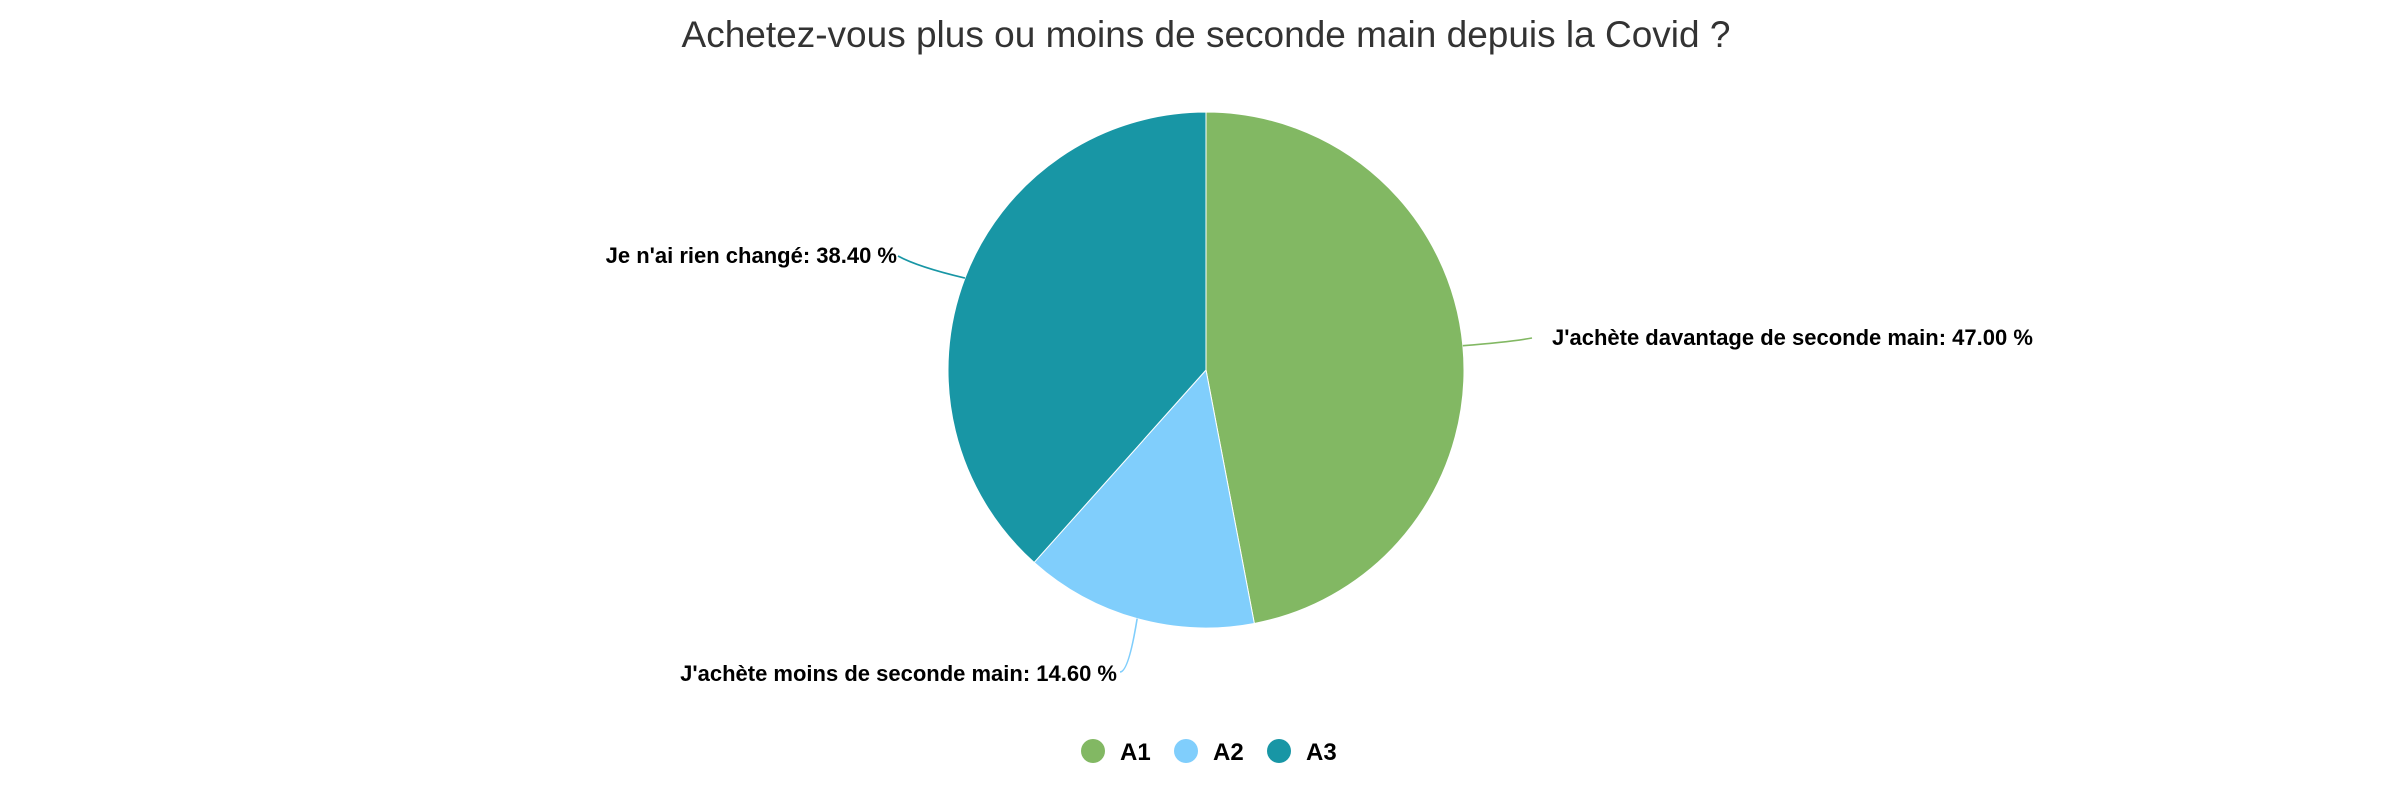 This screenshot has height=800, width=2400. What do you see at coordinates (1321, 752) in the screenshot?
I see `legend-label-a3: A3` at bounding box center [1321, 752].